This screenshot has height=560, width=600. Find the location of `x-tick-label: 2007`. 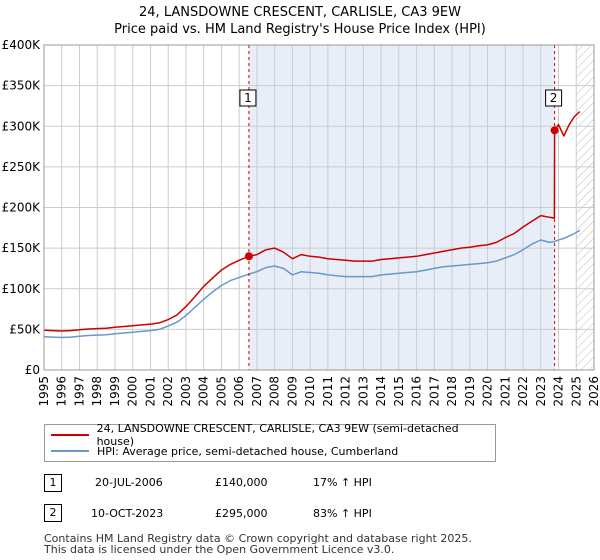

x-tick-label: 2007 is located at coordinates (257, 391).